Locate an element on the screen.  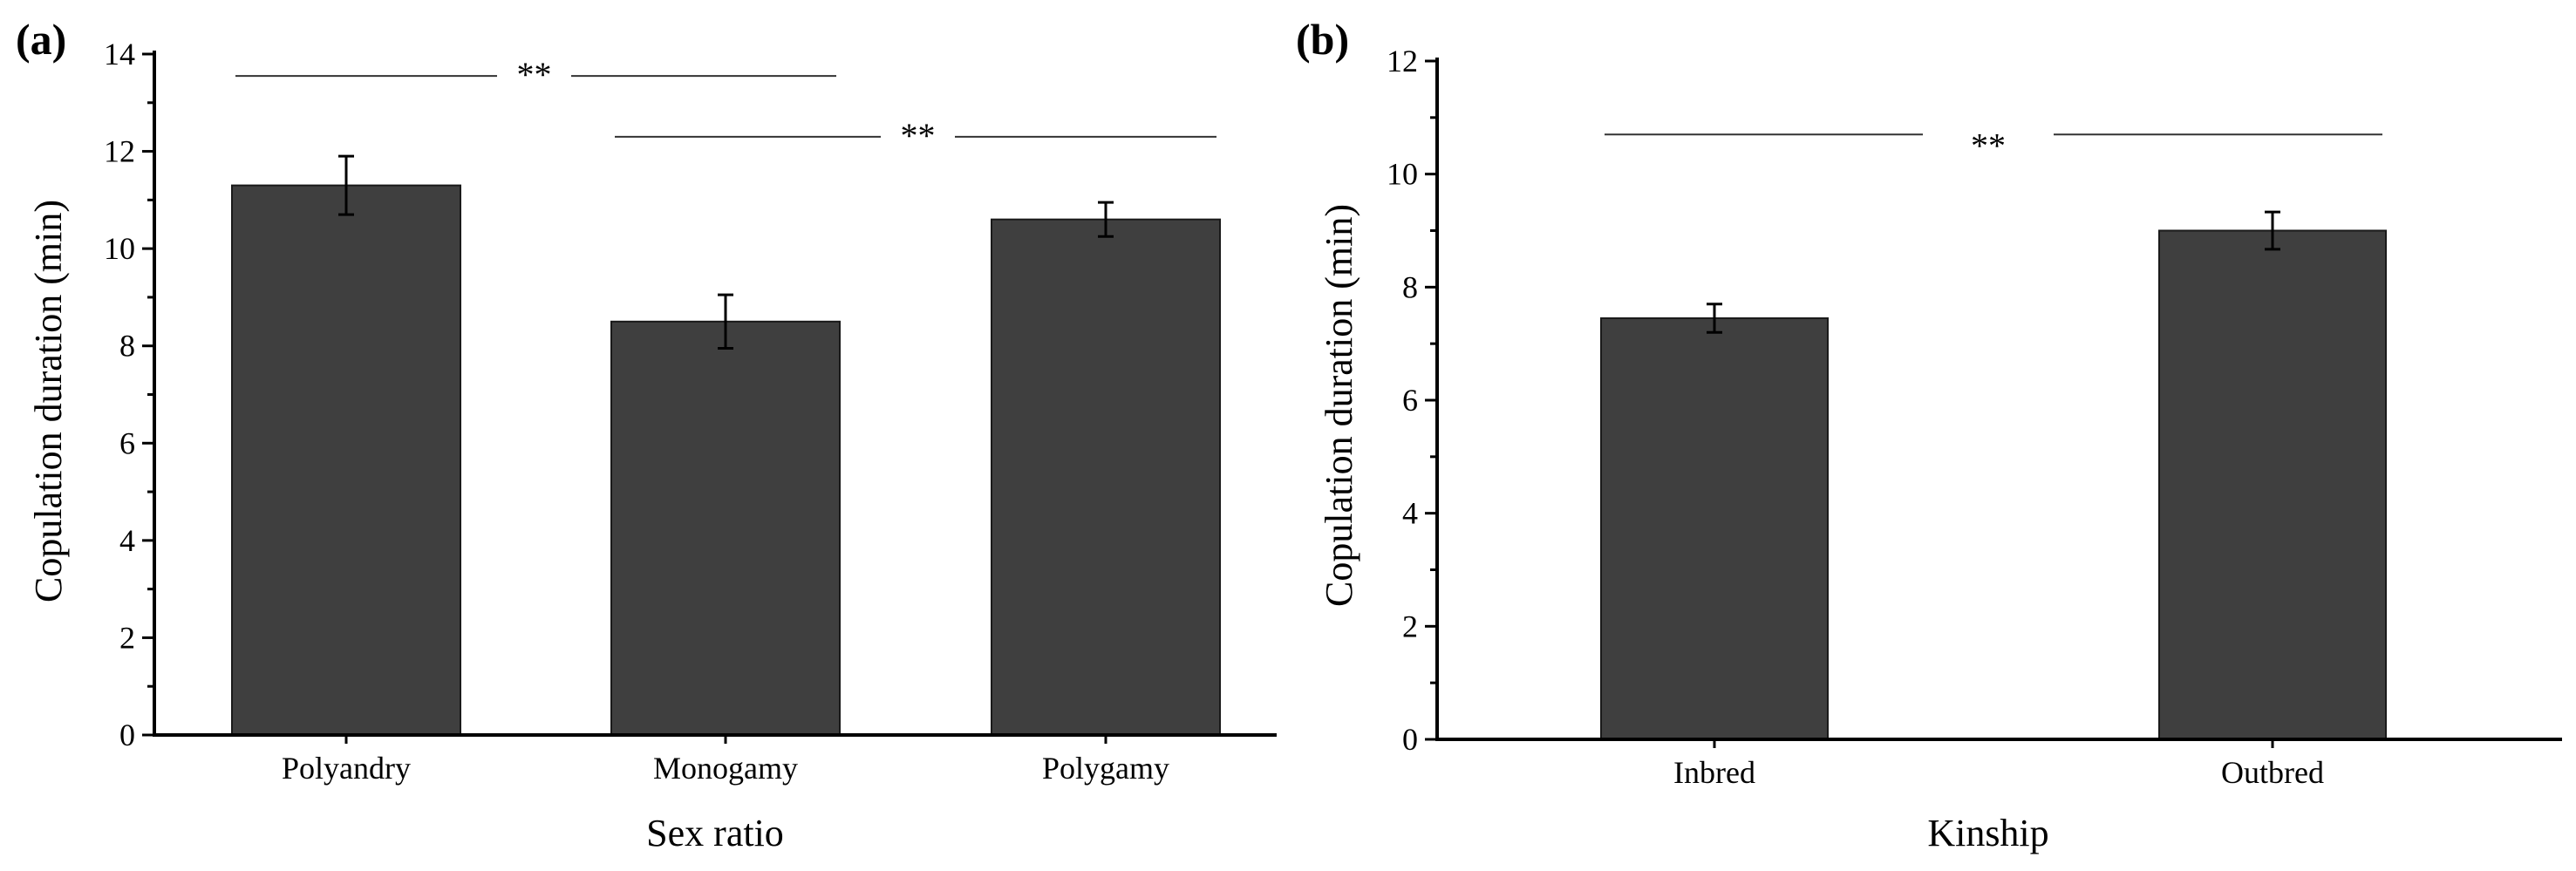
panel-a-significance: ** ** is located at coordinates (726, 105).